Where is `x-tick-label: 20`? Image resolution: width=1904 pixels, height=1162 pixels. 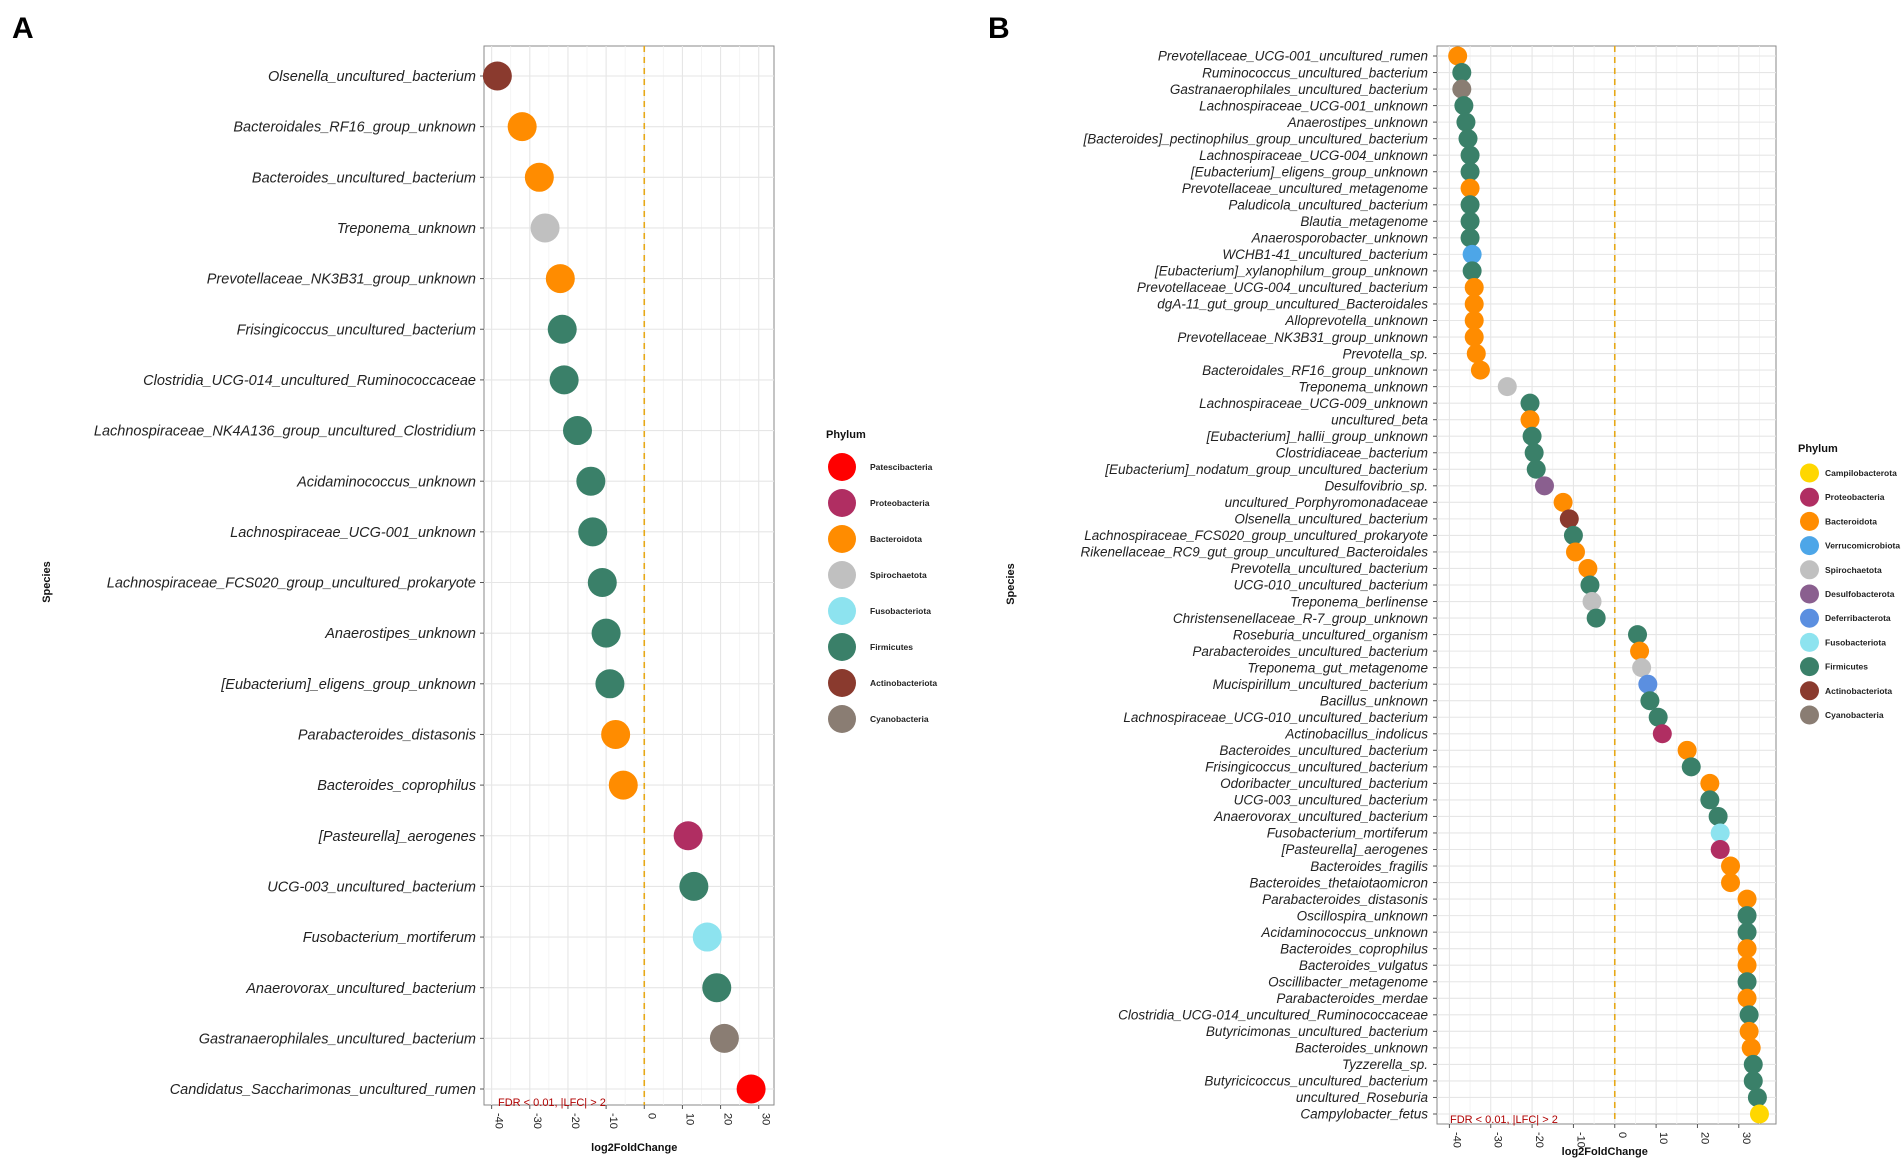 x-tick-label: 20 is located at coordinates (728, 1119).